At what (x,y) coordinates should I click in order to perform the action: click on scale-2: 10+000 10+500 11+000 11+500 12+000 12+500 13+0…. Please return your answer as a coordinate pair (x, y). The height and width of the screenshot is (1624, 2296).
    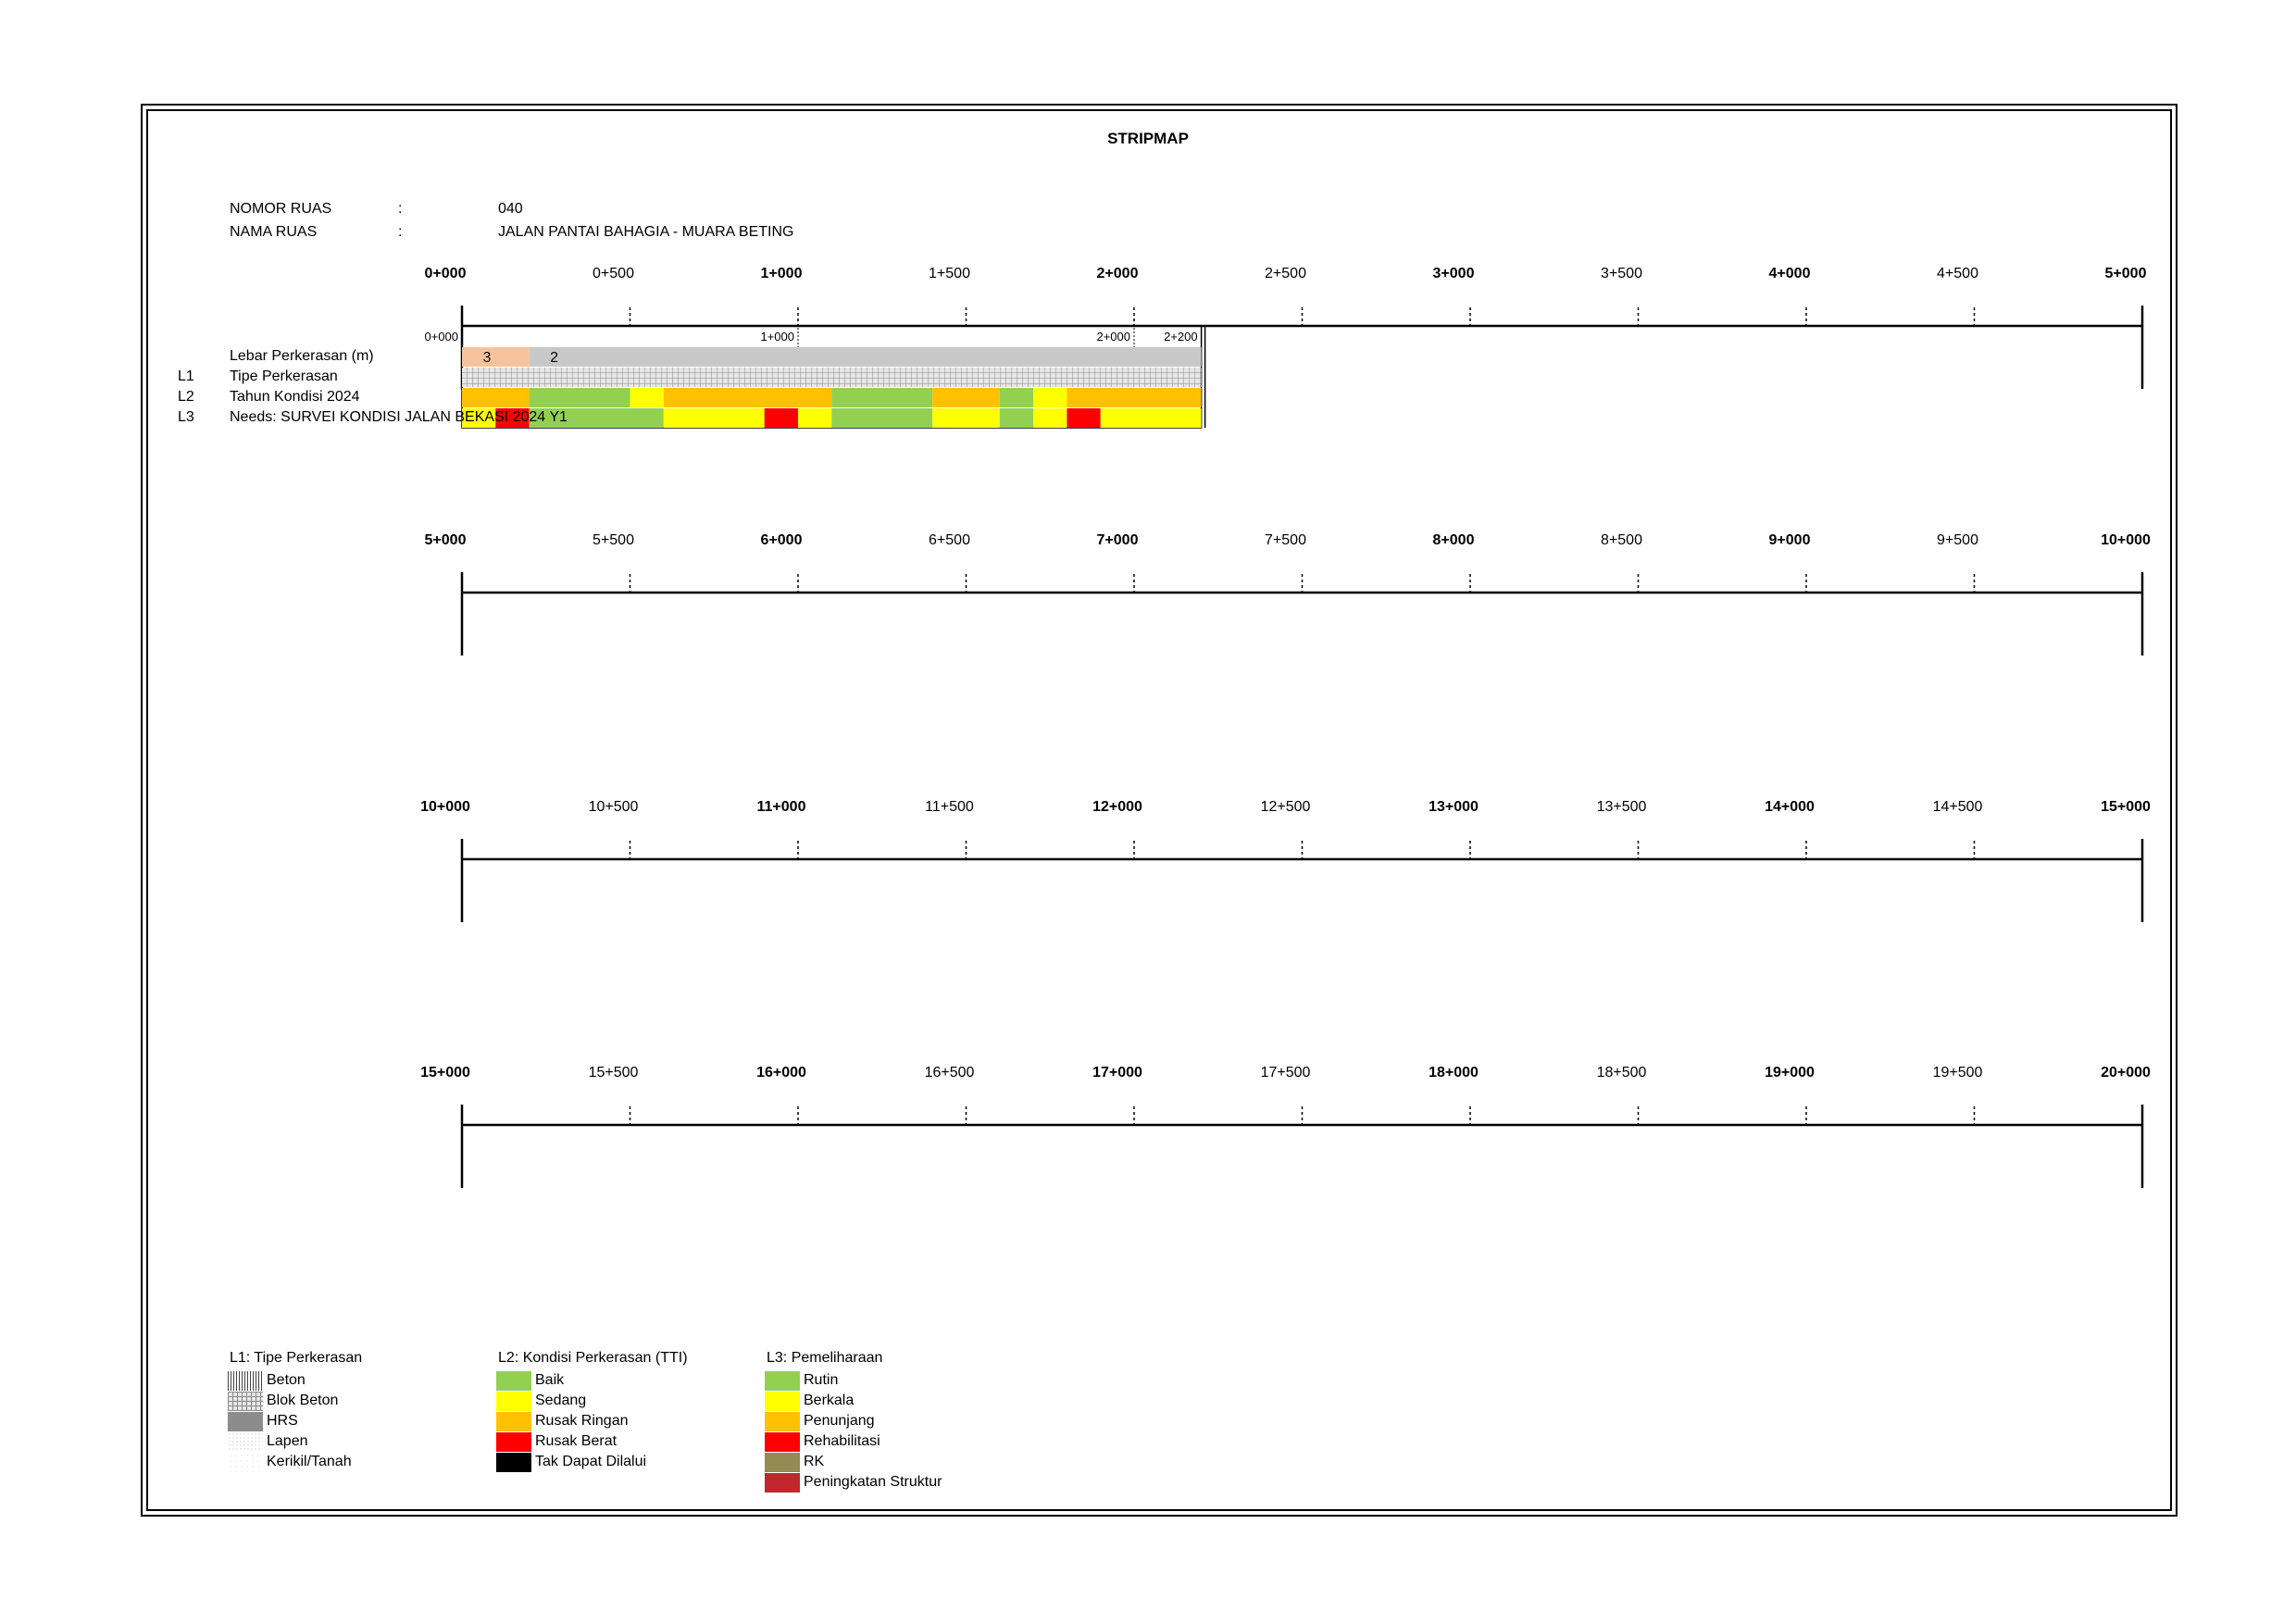
    Looking at the image, I should click on (1285, 860).